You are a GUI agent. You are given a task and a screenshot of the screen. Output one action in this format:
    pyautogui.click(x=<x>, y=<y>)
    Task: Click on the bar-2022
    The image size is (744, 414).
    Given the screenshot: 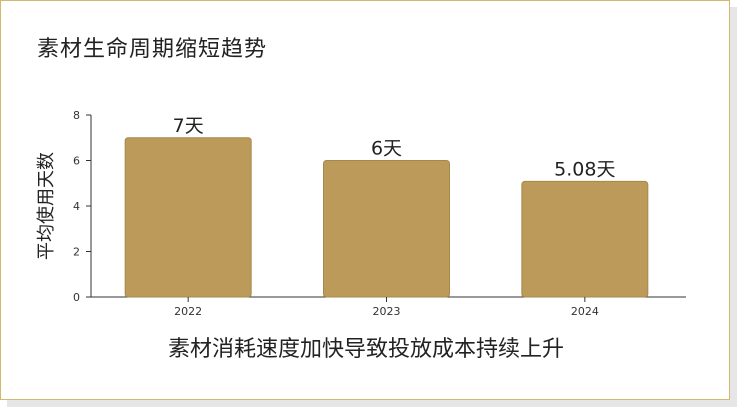 What is the action you would take?
    pyautogui.click(x=188, y=217)
    